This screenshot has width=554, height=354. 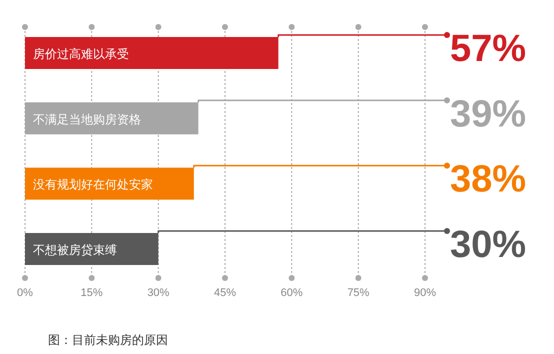 I want to click on data-label: 30%, so click(x=488, y=245).